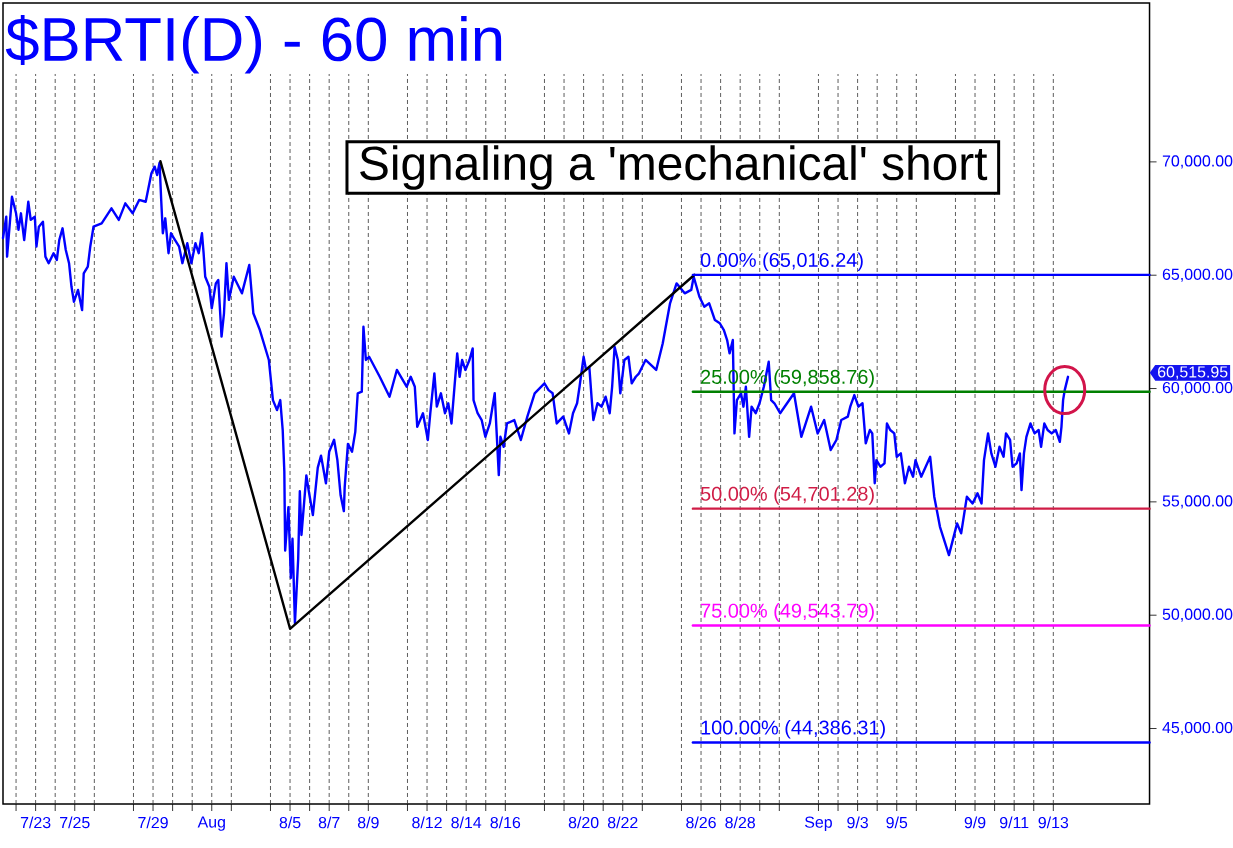 The height and width of the screenshot is (848, 1233). What do you see at coordinates (329, 822) in the screenshot?
I see `x-tick-label: 8/7` at bounding box center [329, 822].